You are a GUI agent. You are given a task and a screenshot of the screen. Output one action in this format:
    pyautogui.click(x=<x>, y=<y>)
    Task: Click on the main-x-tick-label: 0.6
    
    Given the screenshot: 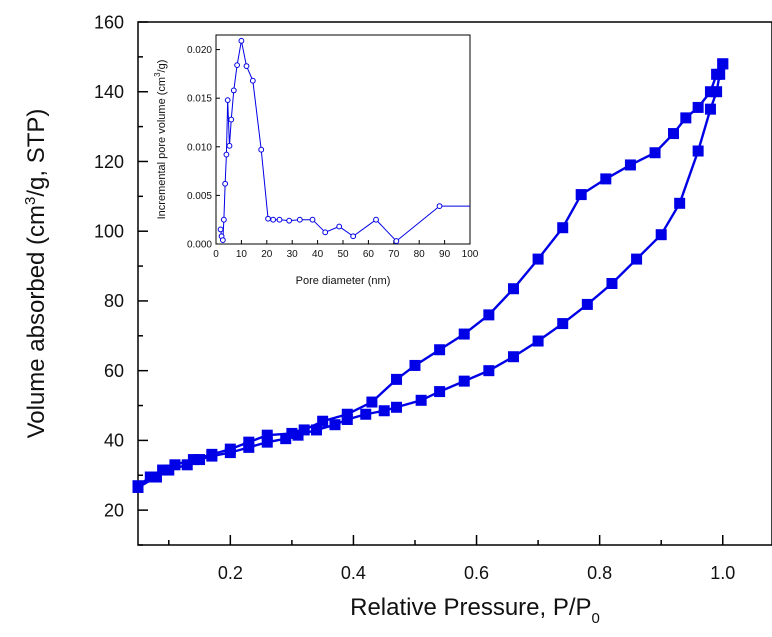 What is the action you would take?
    pyautogui.click(x=476, y=573)
    